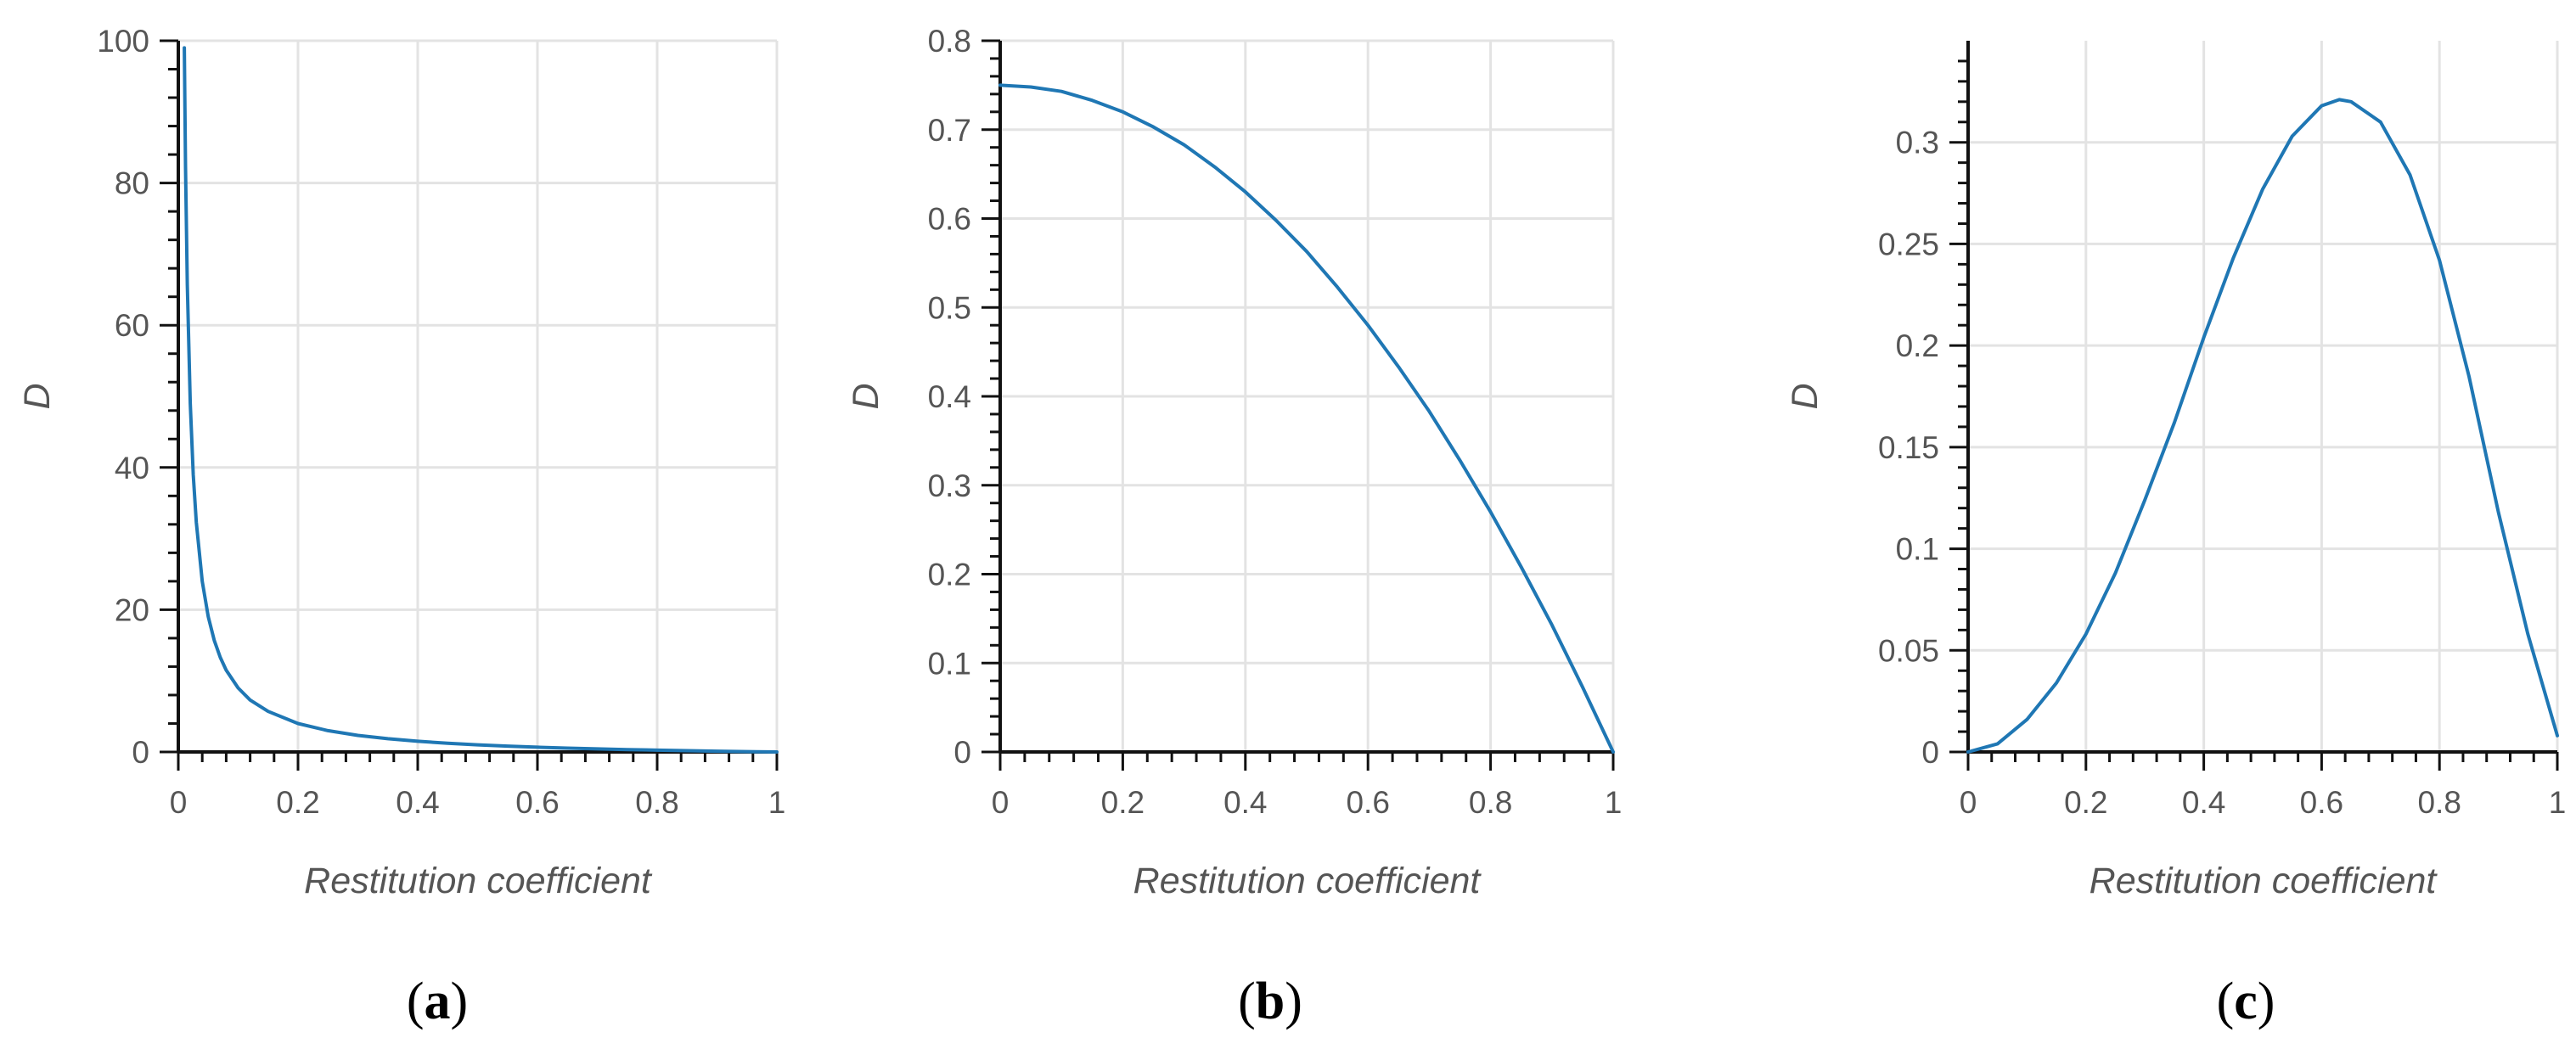 This screenshot has height=1049, width=2576. What do you see at coordinates (949, 130) in the screenshot?
I see `y-tick-label: 0.7` at bounding box center [949, 130].